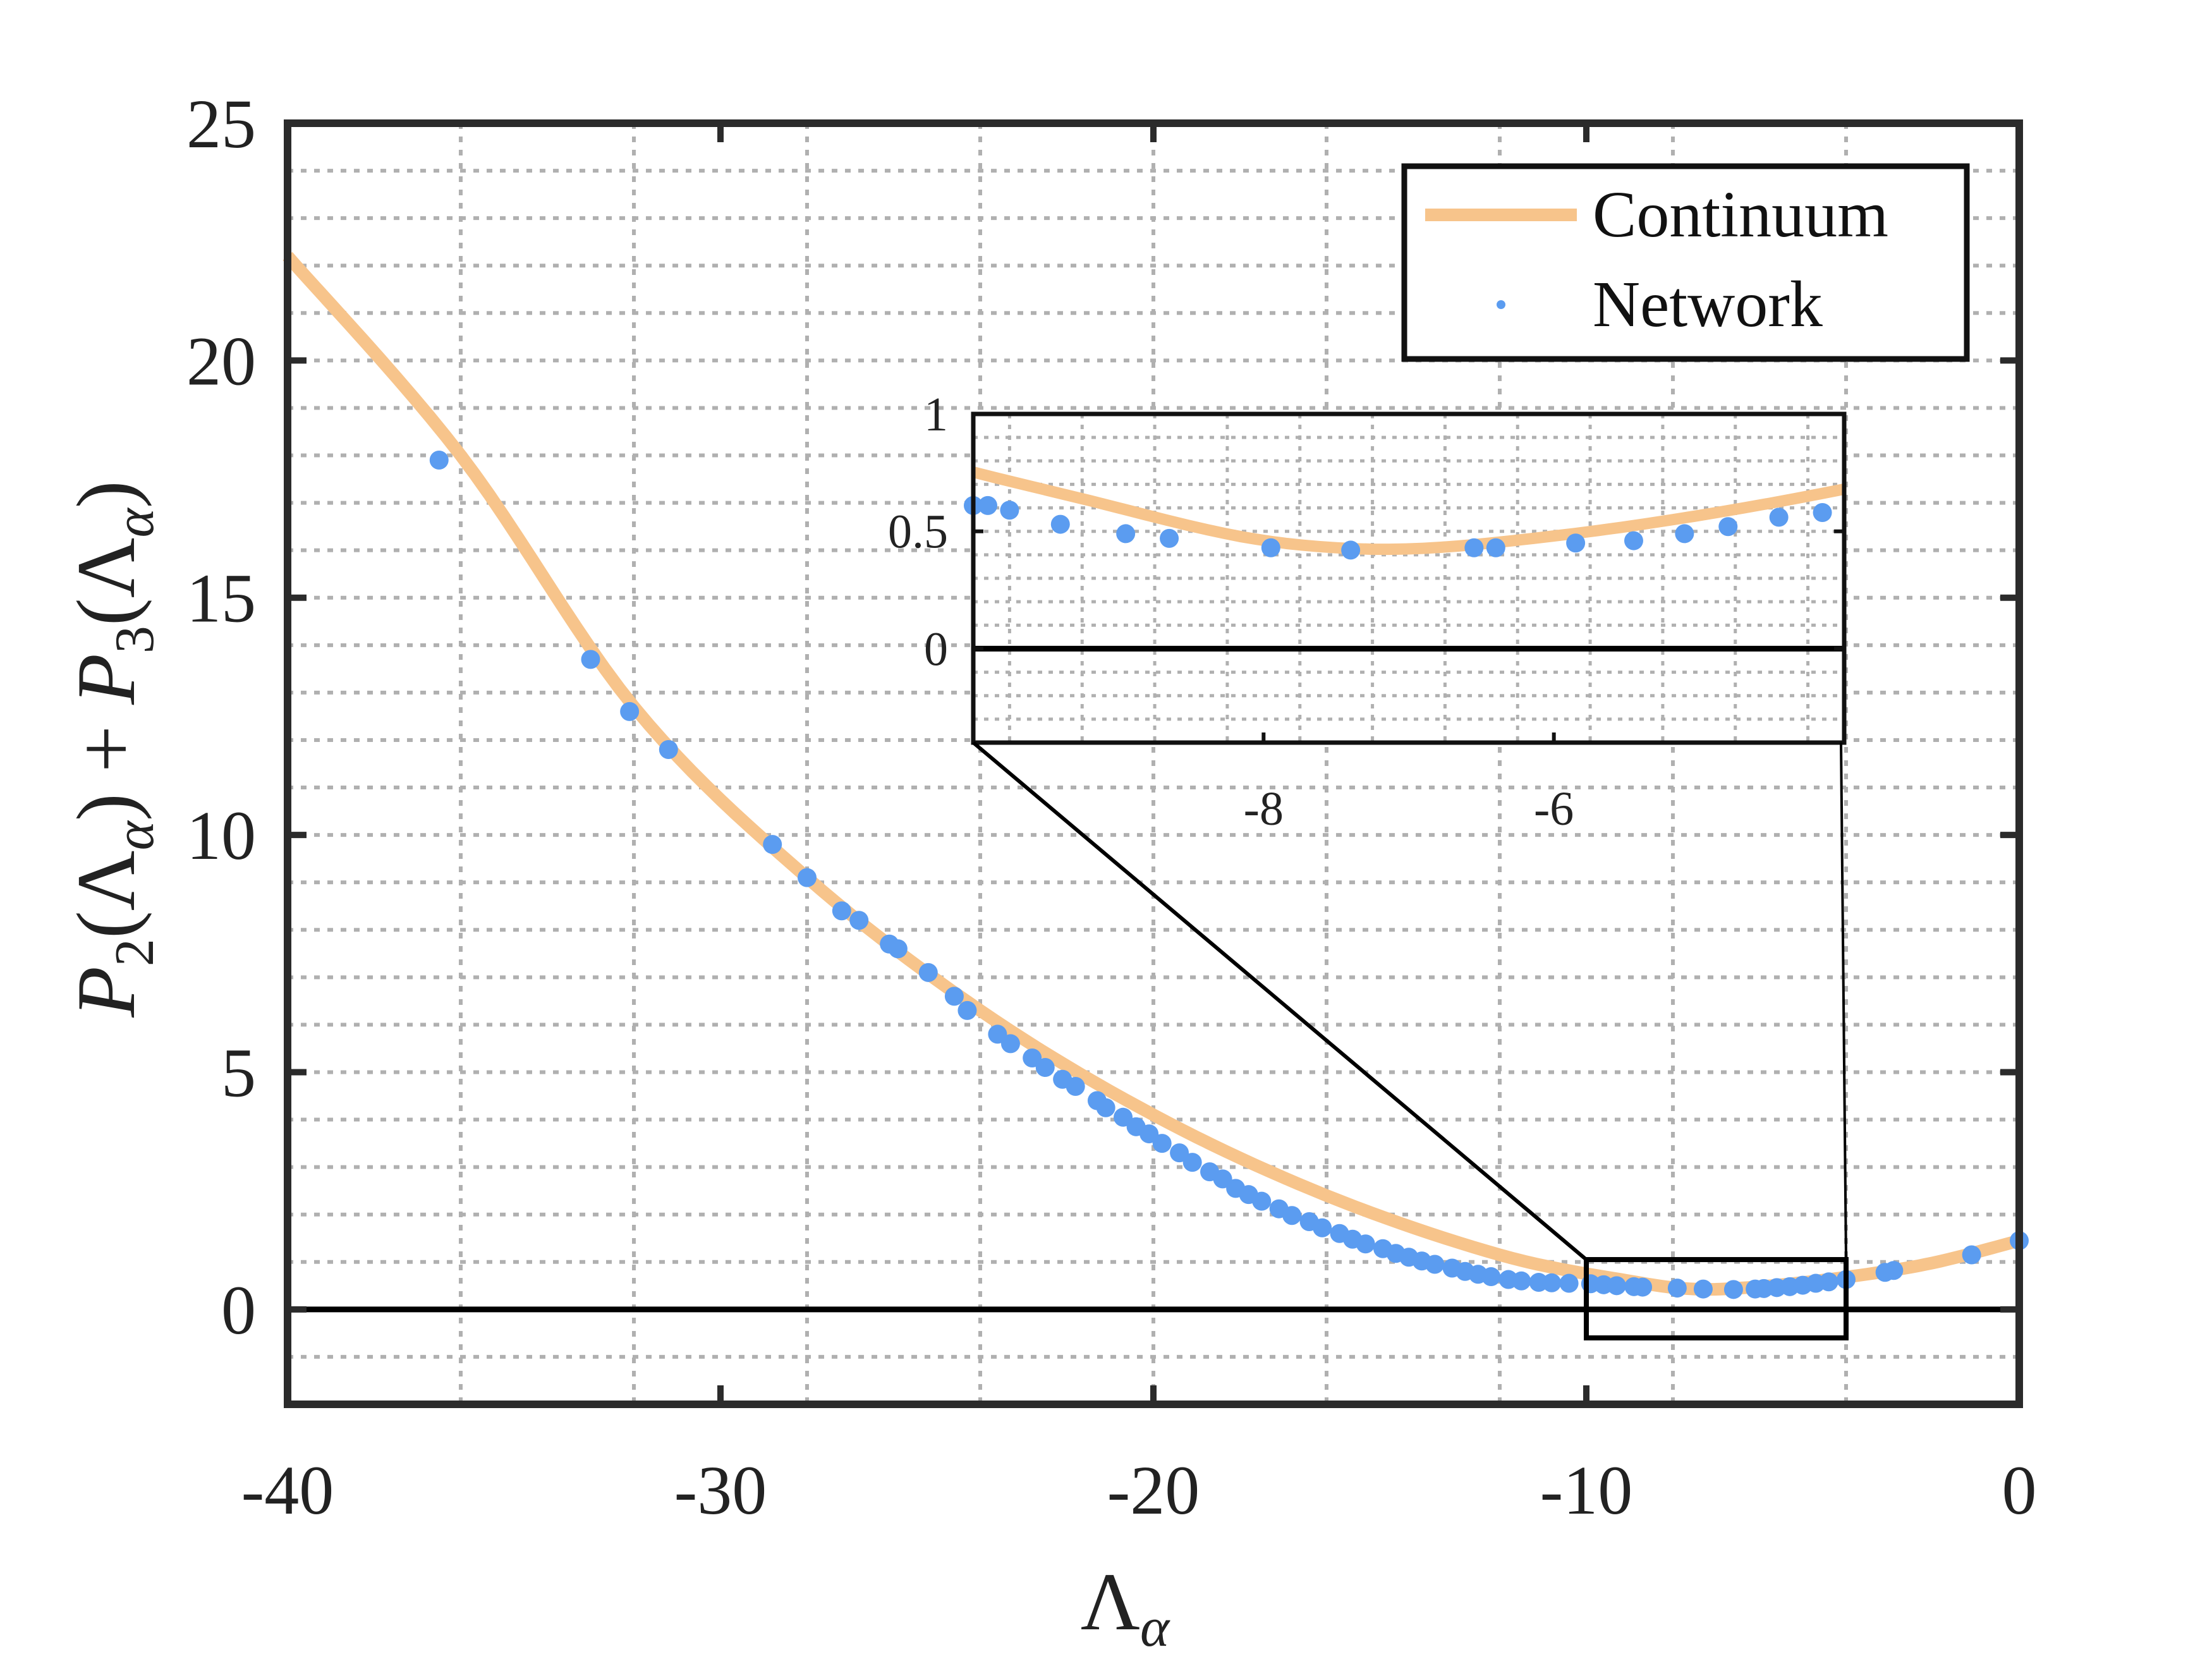  I want to click on x-tick-label: 0, so click(2020, 1491).